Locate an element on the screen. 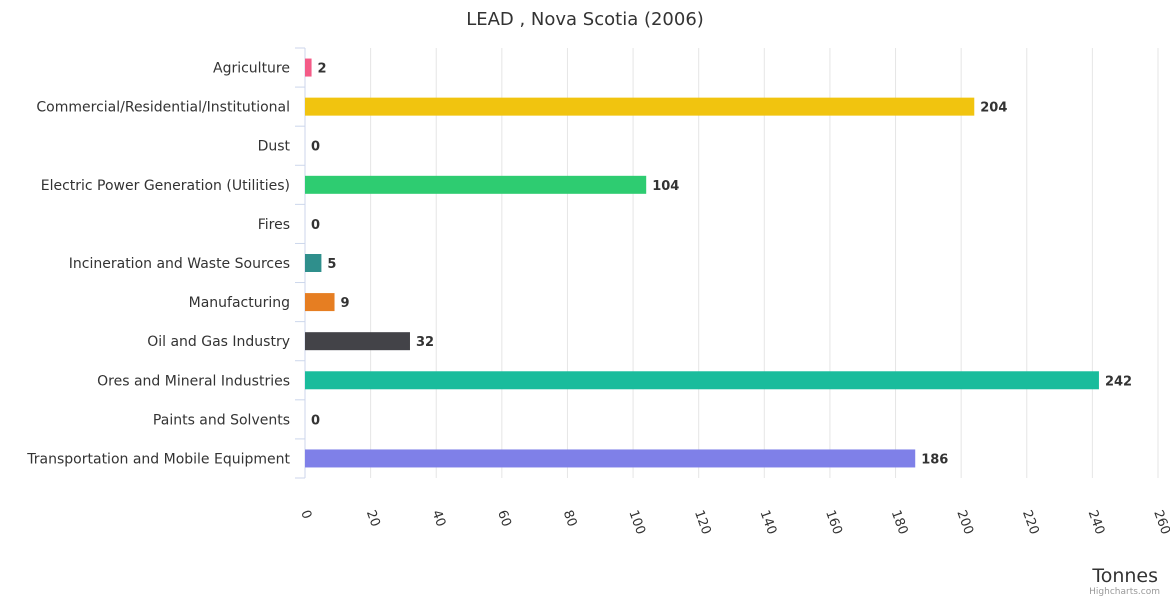 The width and height of the screenshot is (1170, 600). category-label: Dust is located at coordinates (274, 147).